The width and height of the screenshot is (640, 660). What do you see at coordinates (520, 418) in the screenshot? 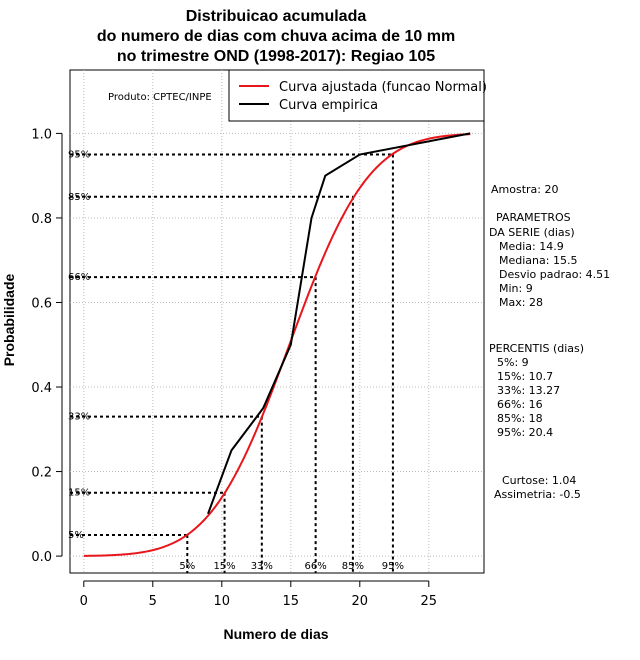
I see `percentile-85: 85%: 18` at bounding box center [520, 418].